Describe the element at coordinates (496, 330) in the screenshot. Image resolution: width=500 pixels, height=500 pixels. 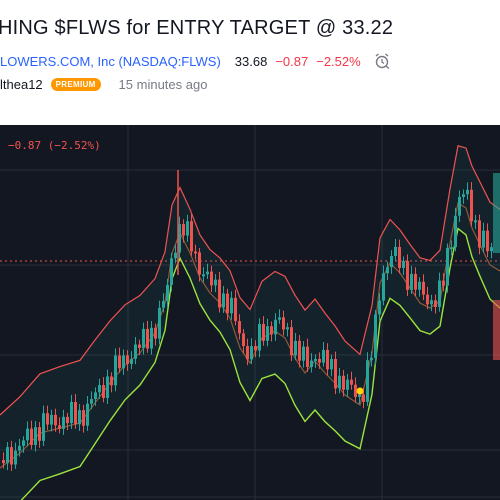
I see `volume-bar-down` at that location.